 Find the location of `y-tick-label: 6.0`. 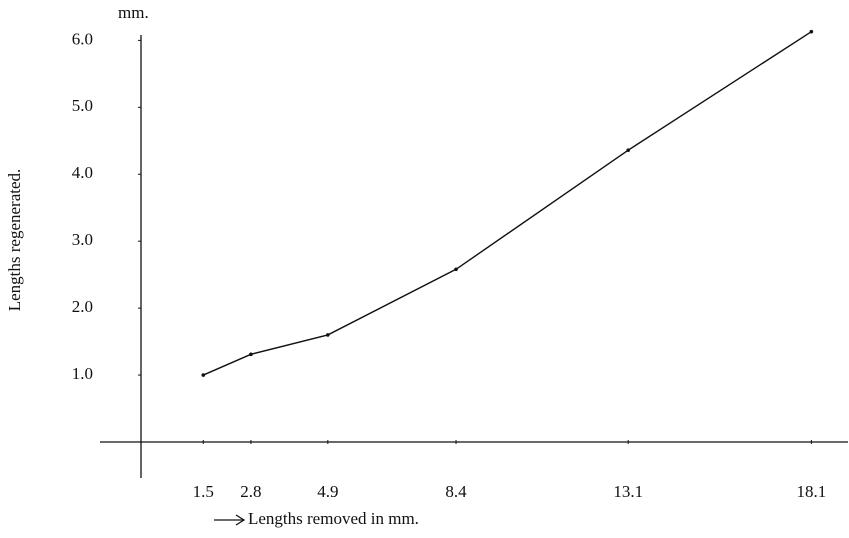

y-tick-label: 6.0 is located at coordinates (82, 38).